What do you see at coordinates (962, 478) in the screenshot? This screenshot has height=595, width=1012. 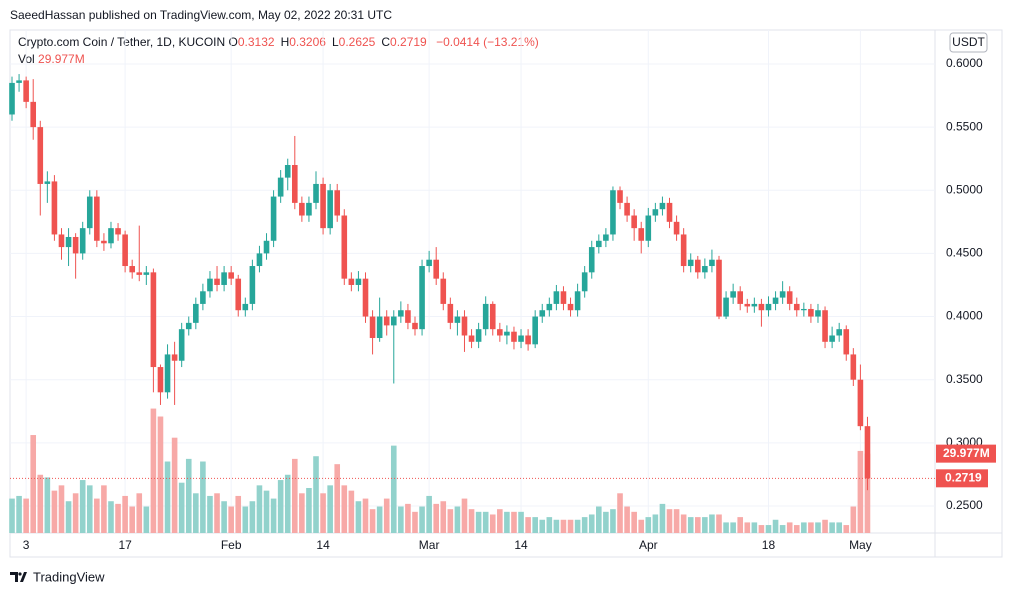 I see `price-axis-label-box` at bounding box center [962, 478].